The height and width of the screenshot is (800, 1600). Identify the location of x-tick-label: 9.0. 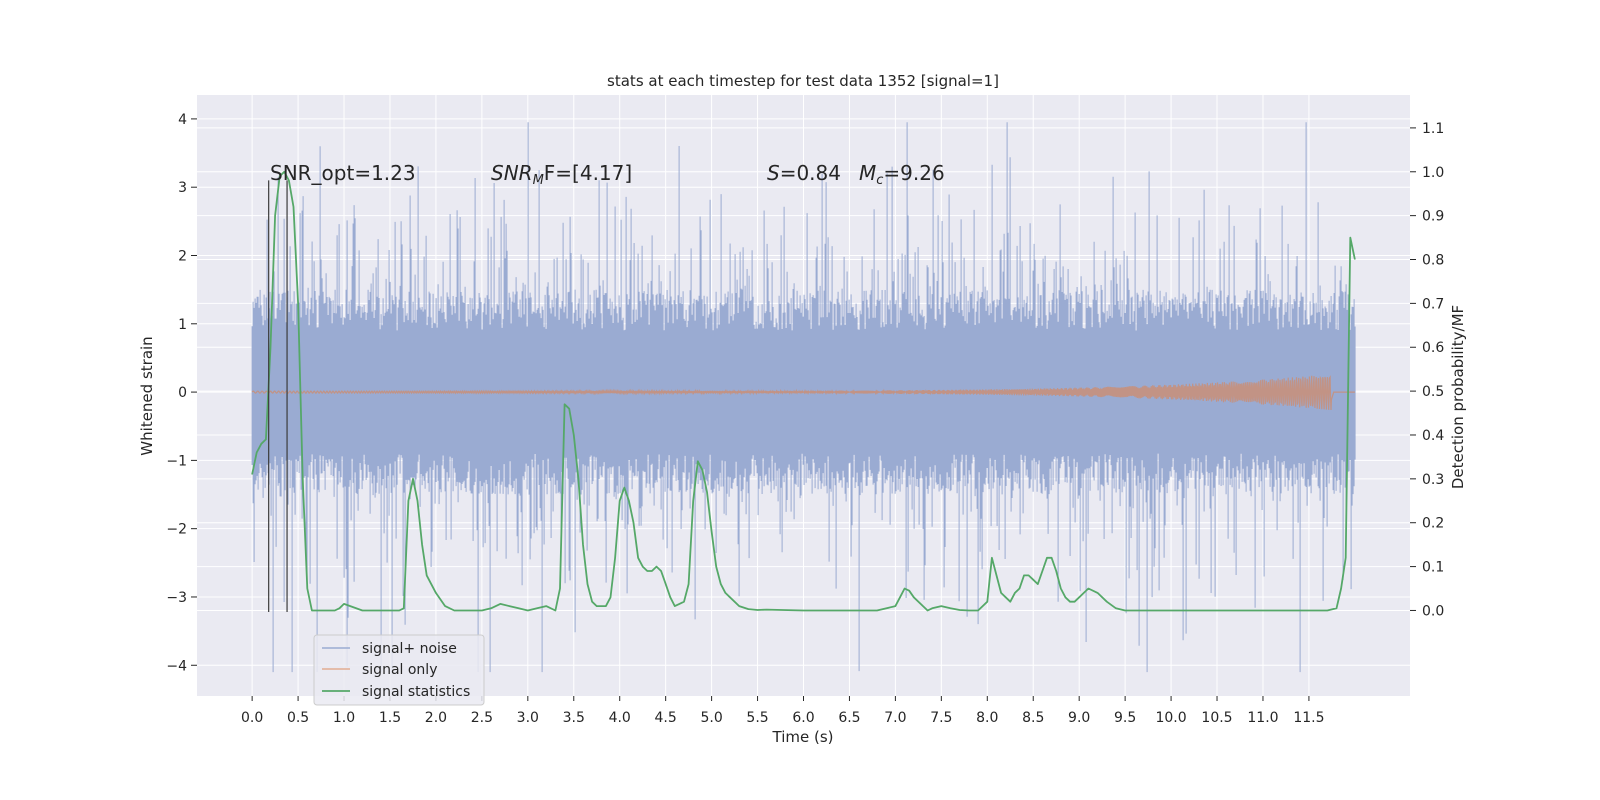
(1079, 718).